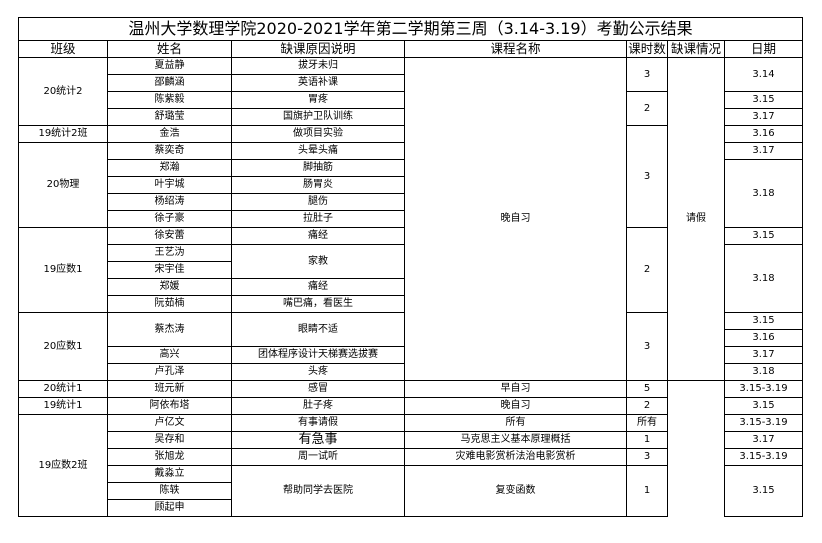 This screenshot has height=543, width=822. What do you see at coordinates (318, 440) in the screenshot?
I see `reason-cell: 有急事` at bounding box center [318, 440].